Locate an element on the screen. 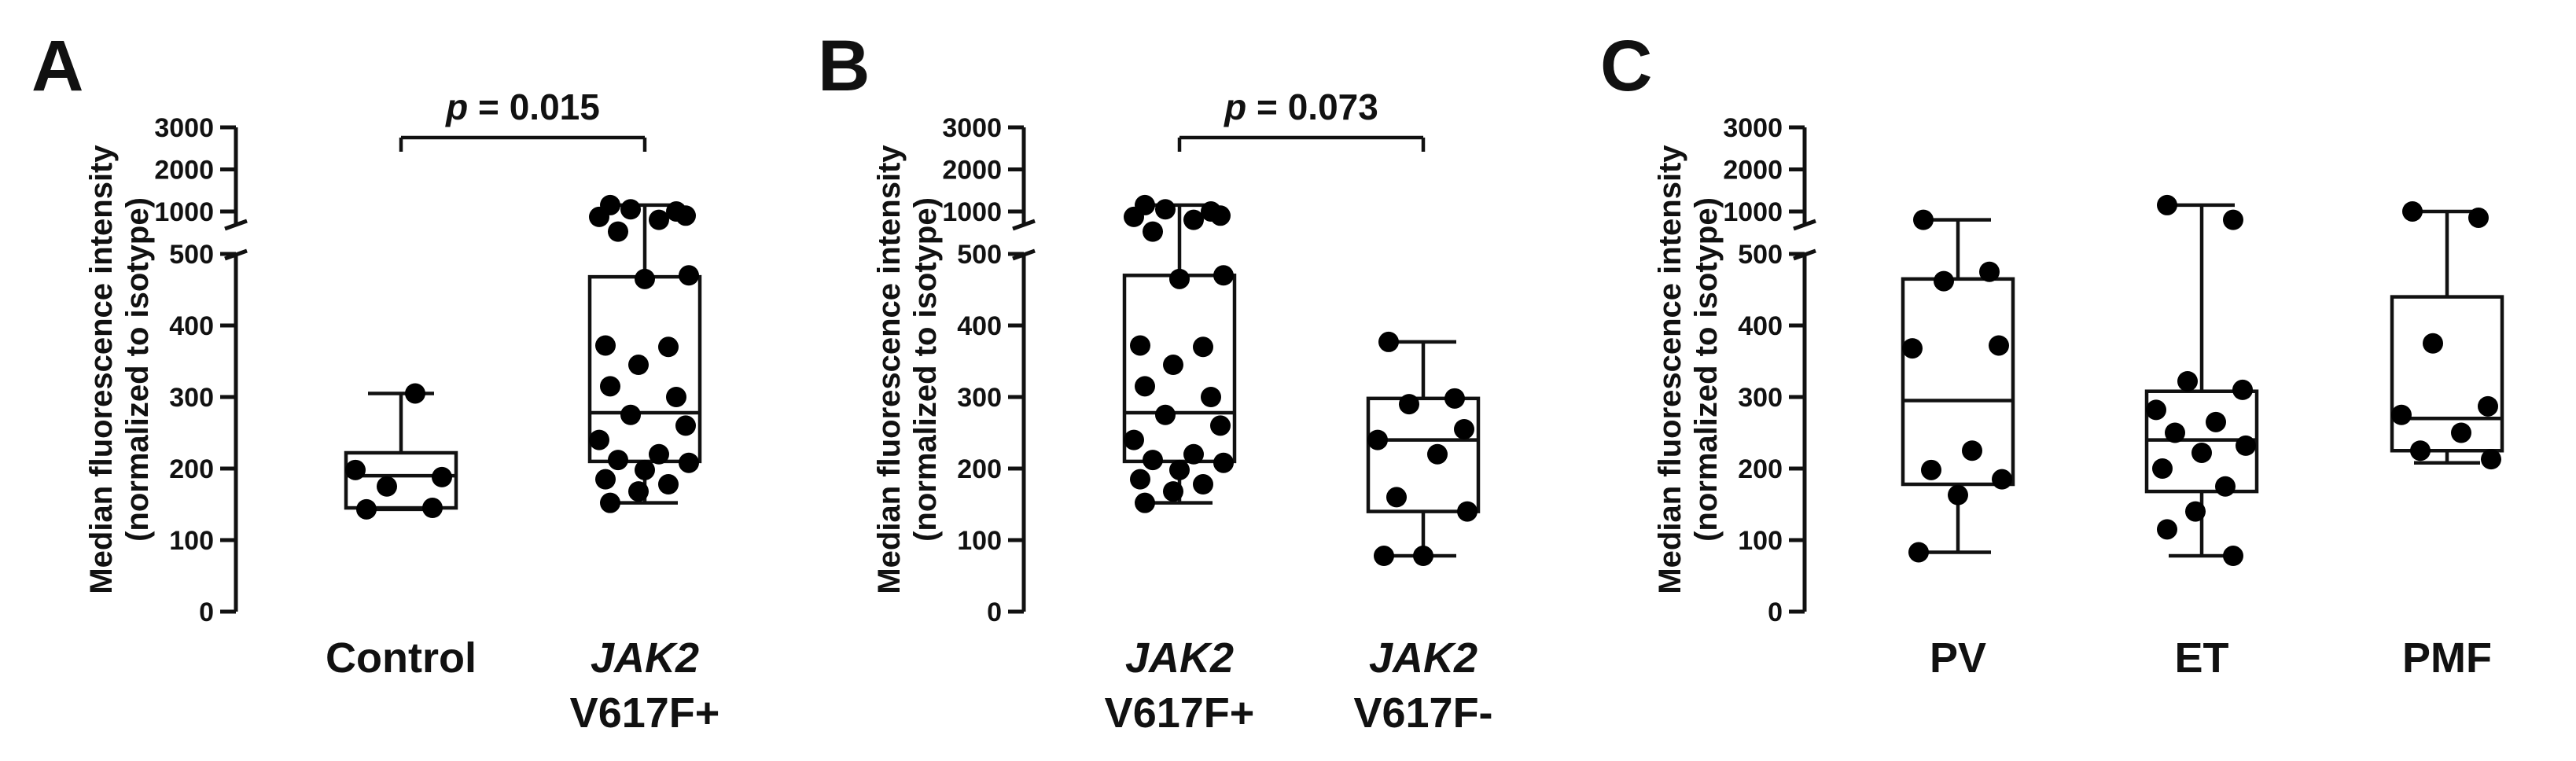 This screenshot has width=2576, height=761. axis-break-mark is located at coordinates (1024, 225).